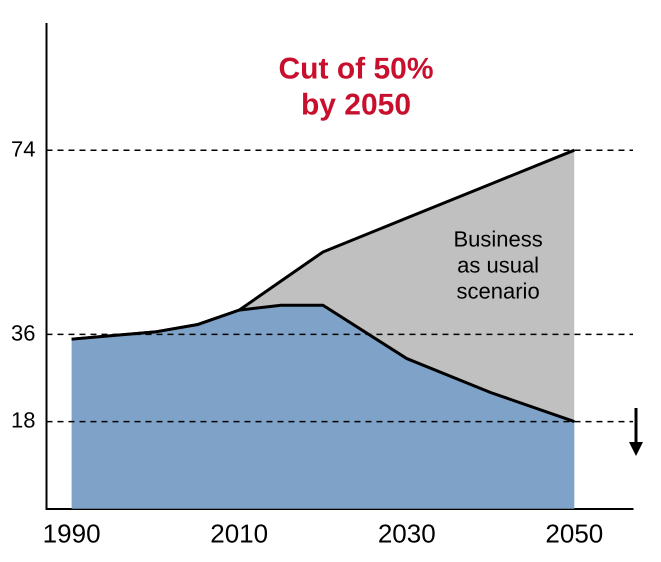 This screenshot has width=661, height=562. Describe the element at coordinates (23, 420) in the screenshot. I see `y-tick-label: 18` at that location.